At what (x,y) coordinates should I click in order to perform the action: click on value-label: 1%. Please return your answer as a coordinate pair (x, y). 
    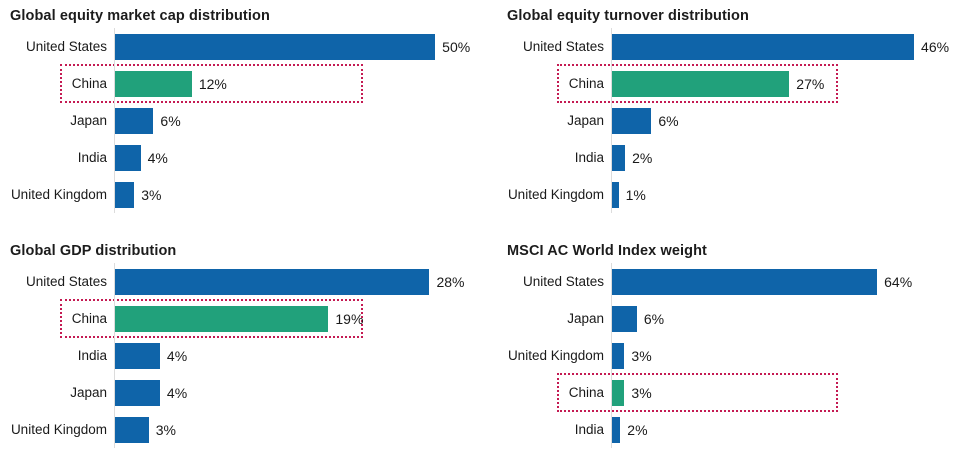
    Looking at the image, I should click on (635, 194).